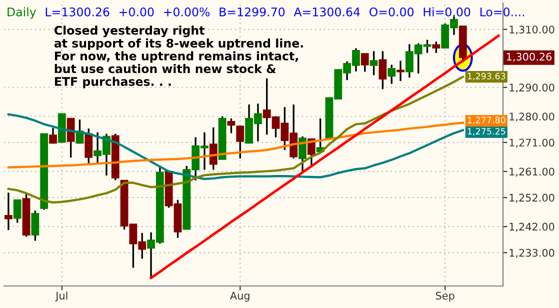  What do you see at coordinates (532, 172) in the screenshot?
I see `y-tick-label: 1,261.00` at bounding box center [532, 172].